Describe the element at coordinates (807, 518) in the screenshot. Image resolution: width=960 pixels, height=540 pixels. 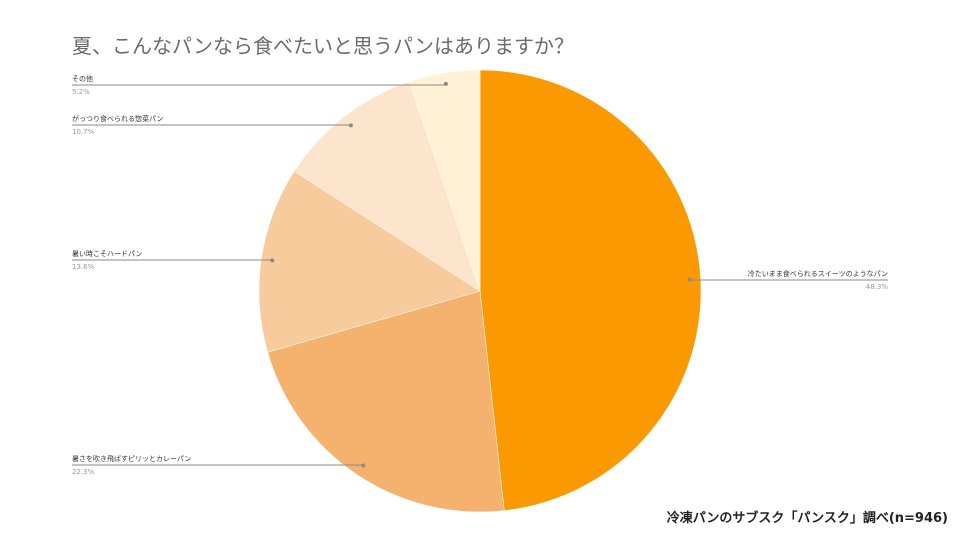
I see `source-note: 冷凍パンのサブスク「パンスク」調べ(n=946)` at that location.